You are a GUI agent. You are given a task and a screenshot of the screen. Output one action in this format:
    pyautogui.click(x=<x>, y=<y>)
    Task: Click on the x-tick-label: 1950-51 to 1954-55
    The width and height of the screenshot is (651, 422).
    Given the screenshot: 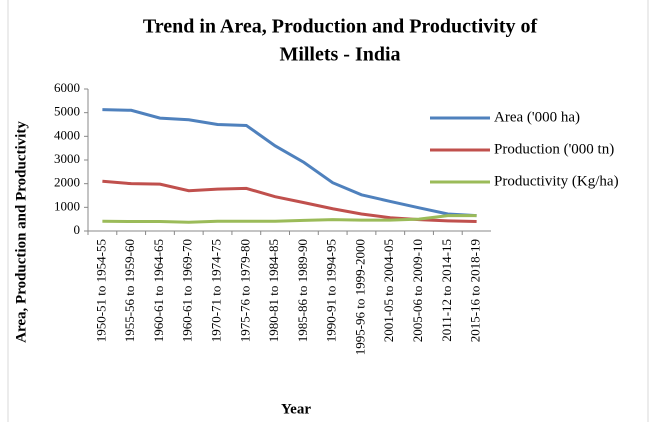 What is the action you would take?
    pyautogui.click(x=100, y=290)
    